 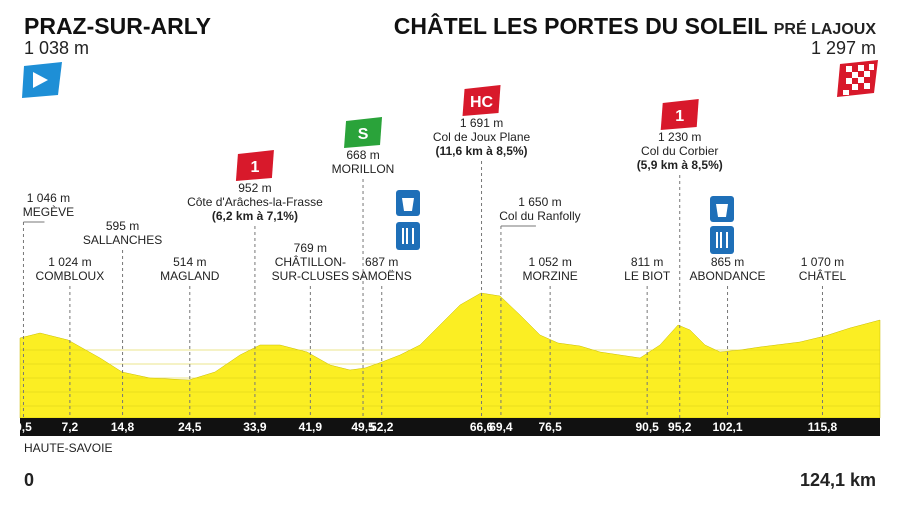 I want to click on start-name: PRAZ-SUR-ARLY, so click(x=117, y=26).